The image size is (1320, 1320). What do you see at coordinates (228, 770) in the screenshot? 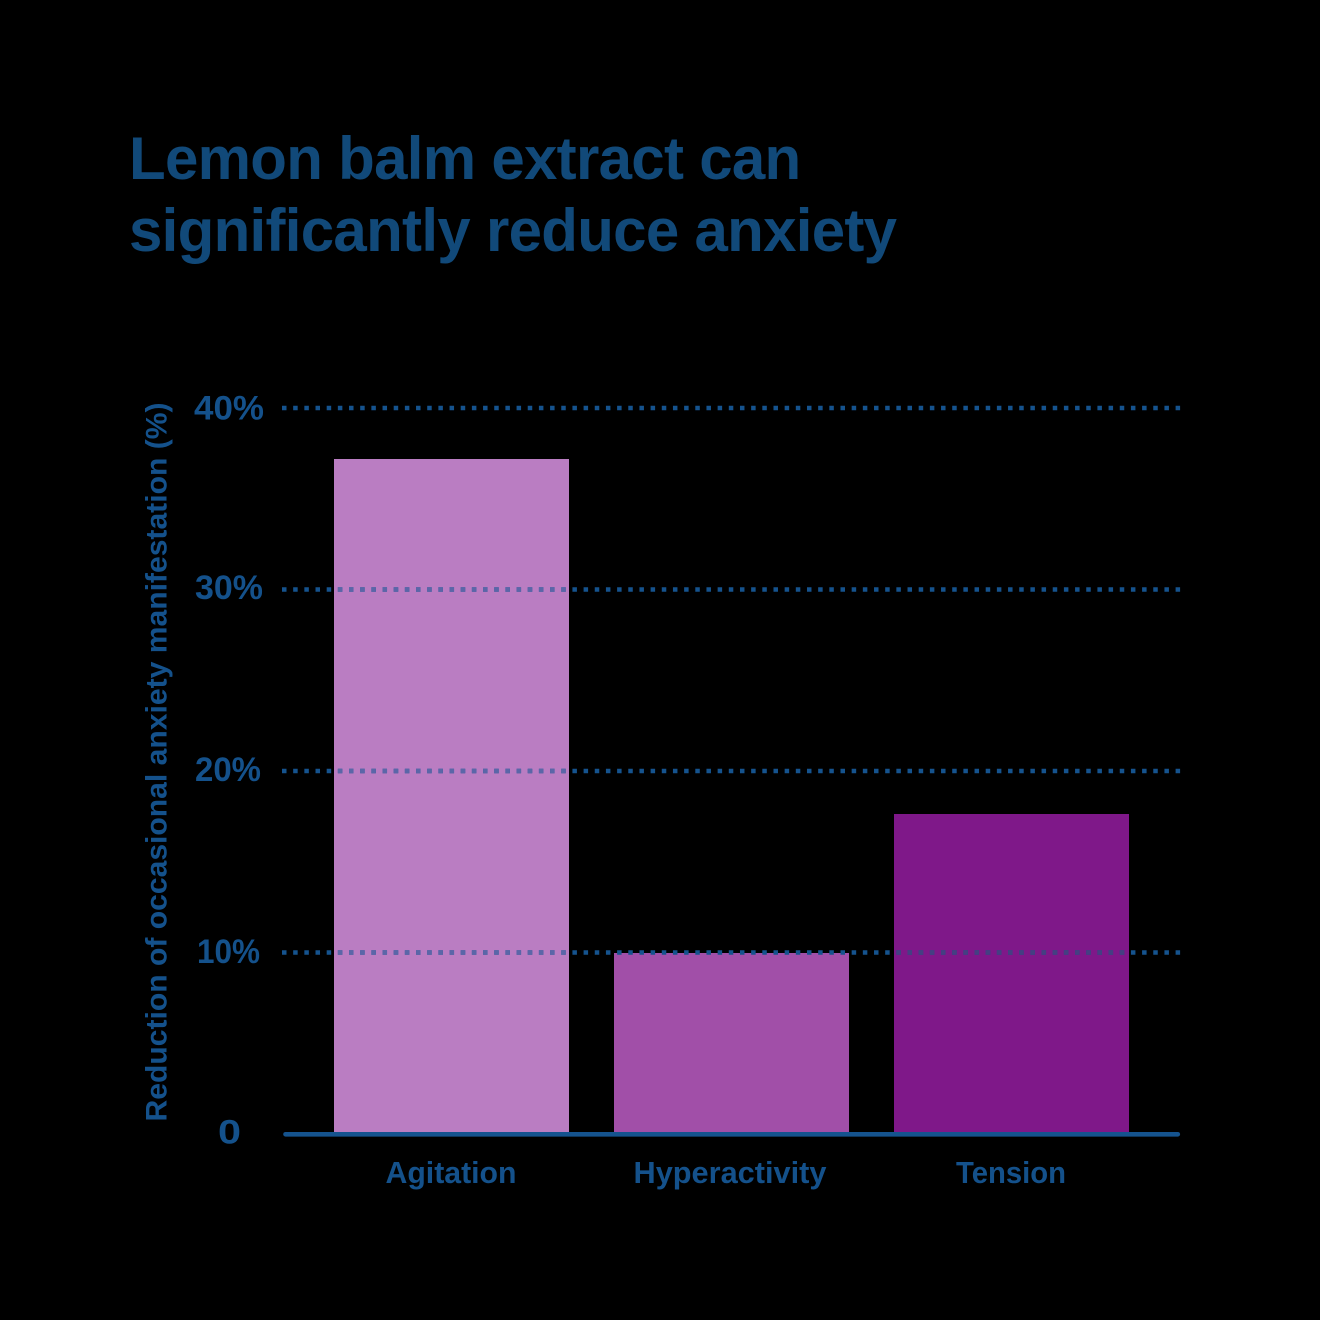
I see `svg-text: 20%` at bounding box center [228, 770].